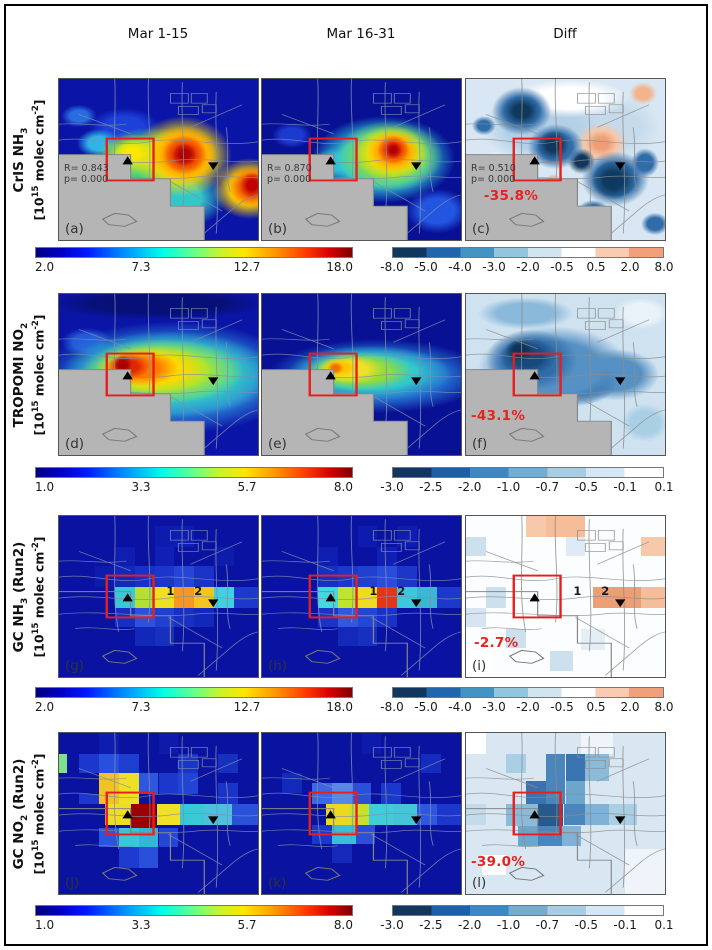  Describe the element at coordinates (20, 813) in the screenshot. I see `row-label-species: GC NO2 (Run2)` at that location.